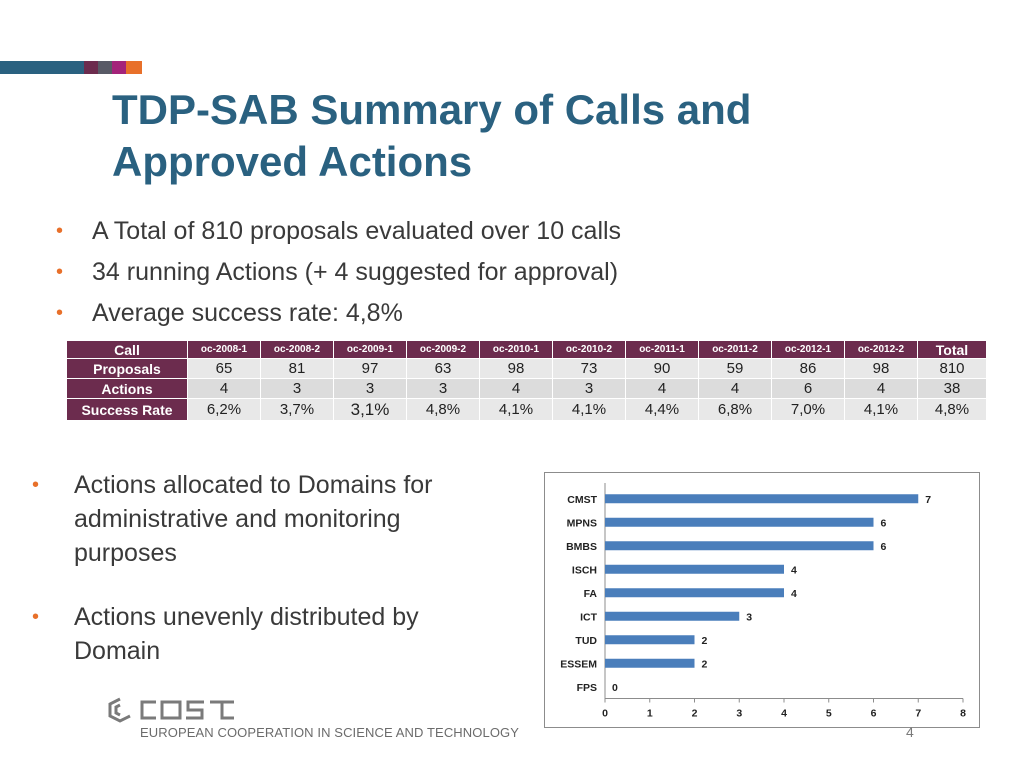  What do you see at coordinates (605, 714) in the screenshot?
I see `x-tick-label: 0` at bounding box center [605, 714].